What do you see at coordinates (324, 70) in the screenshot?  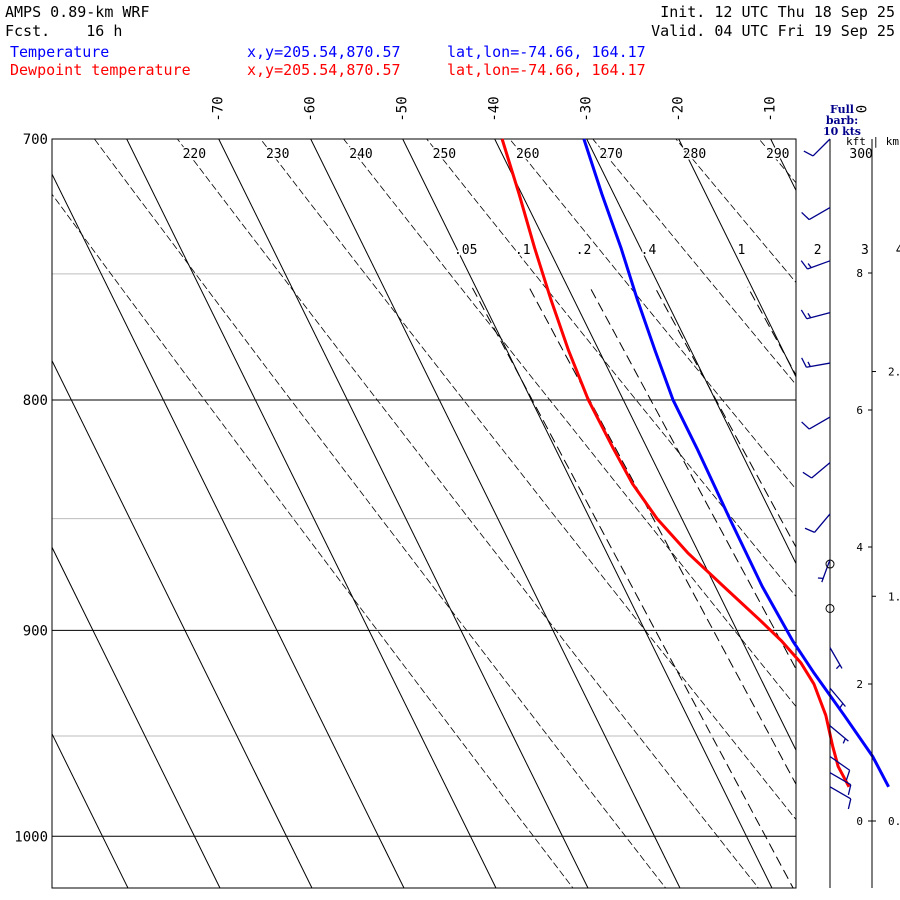 I see `legend-dewpoint-coord: x,y=205.54,870.57` at bounding box center [324, 70].